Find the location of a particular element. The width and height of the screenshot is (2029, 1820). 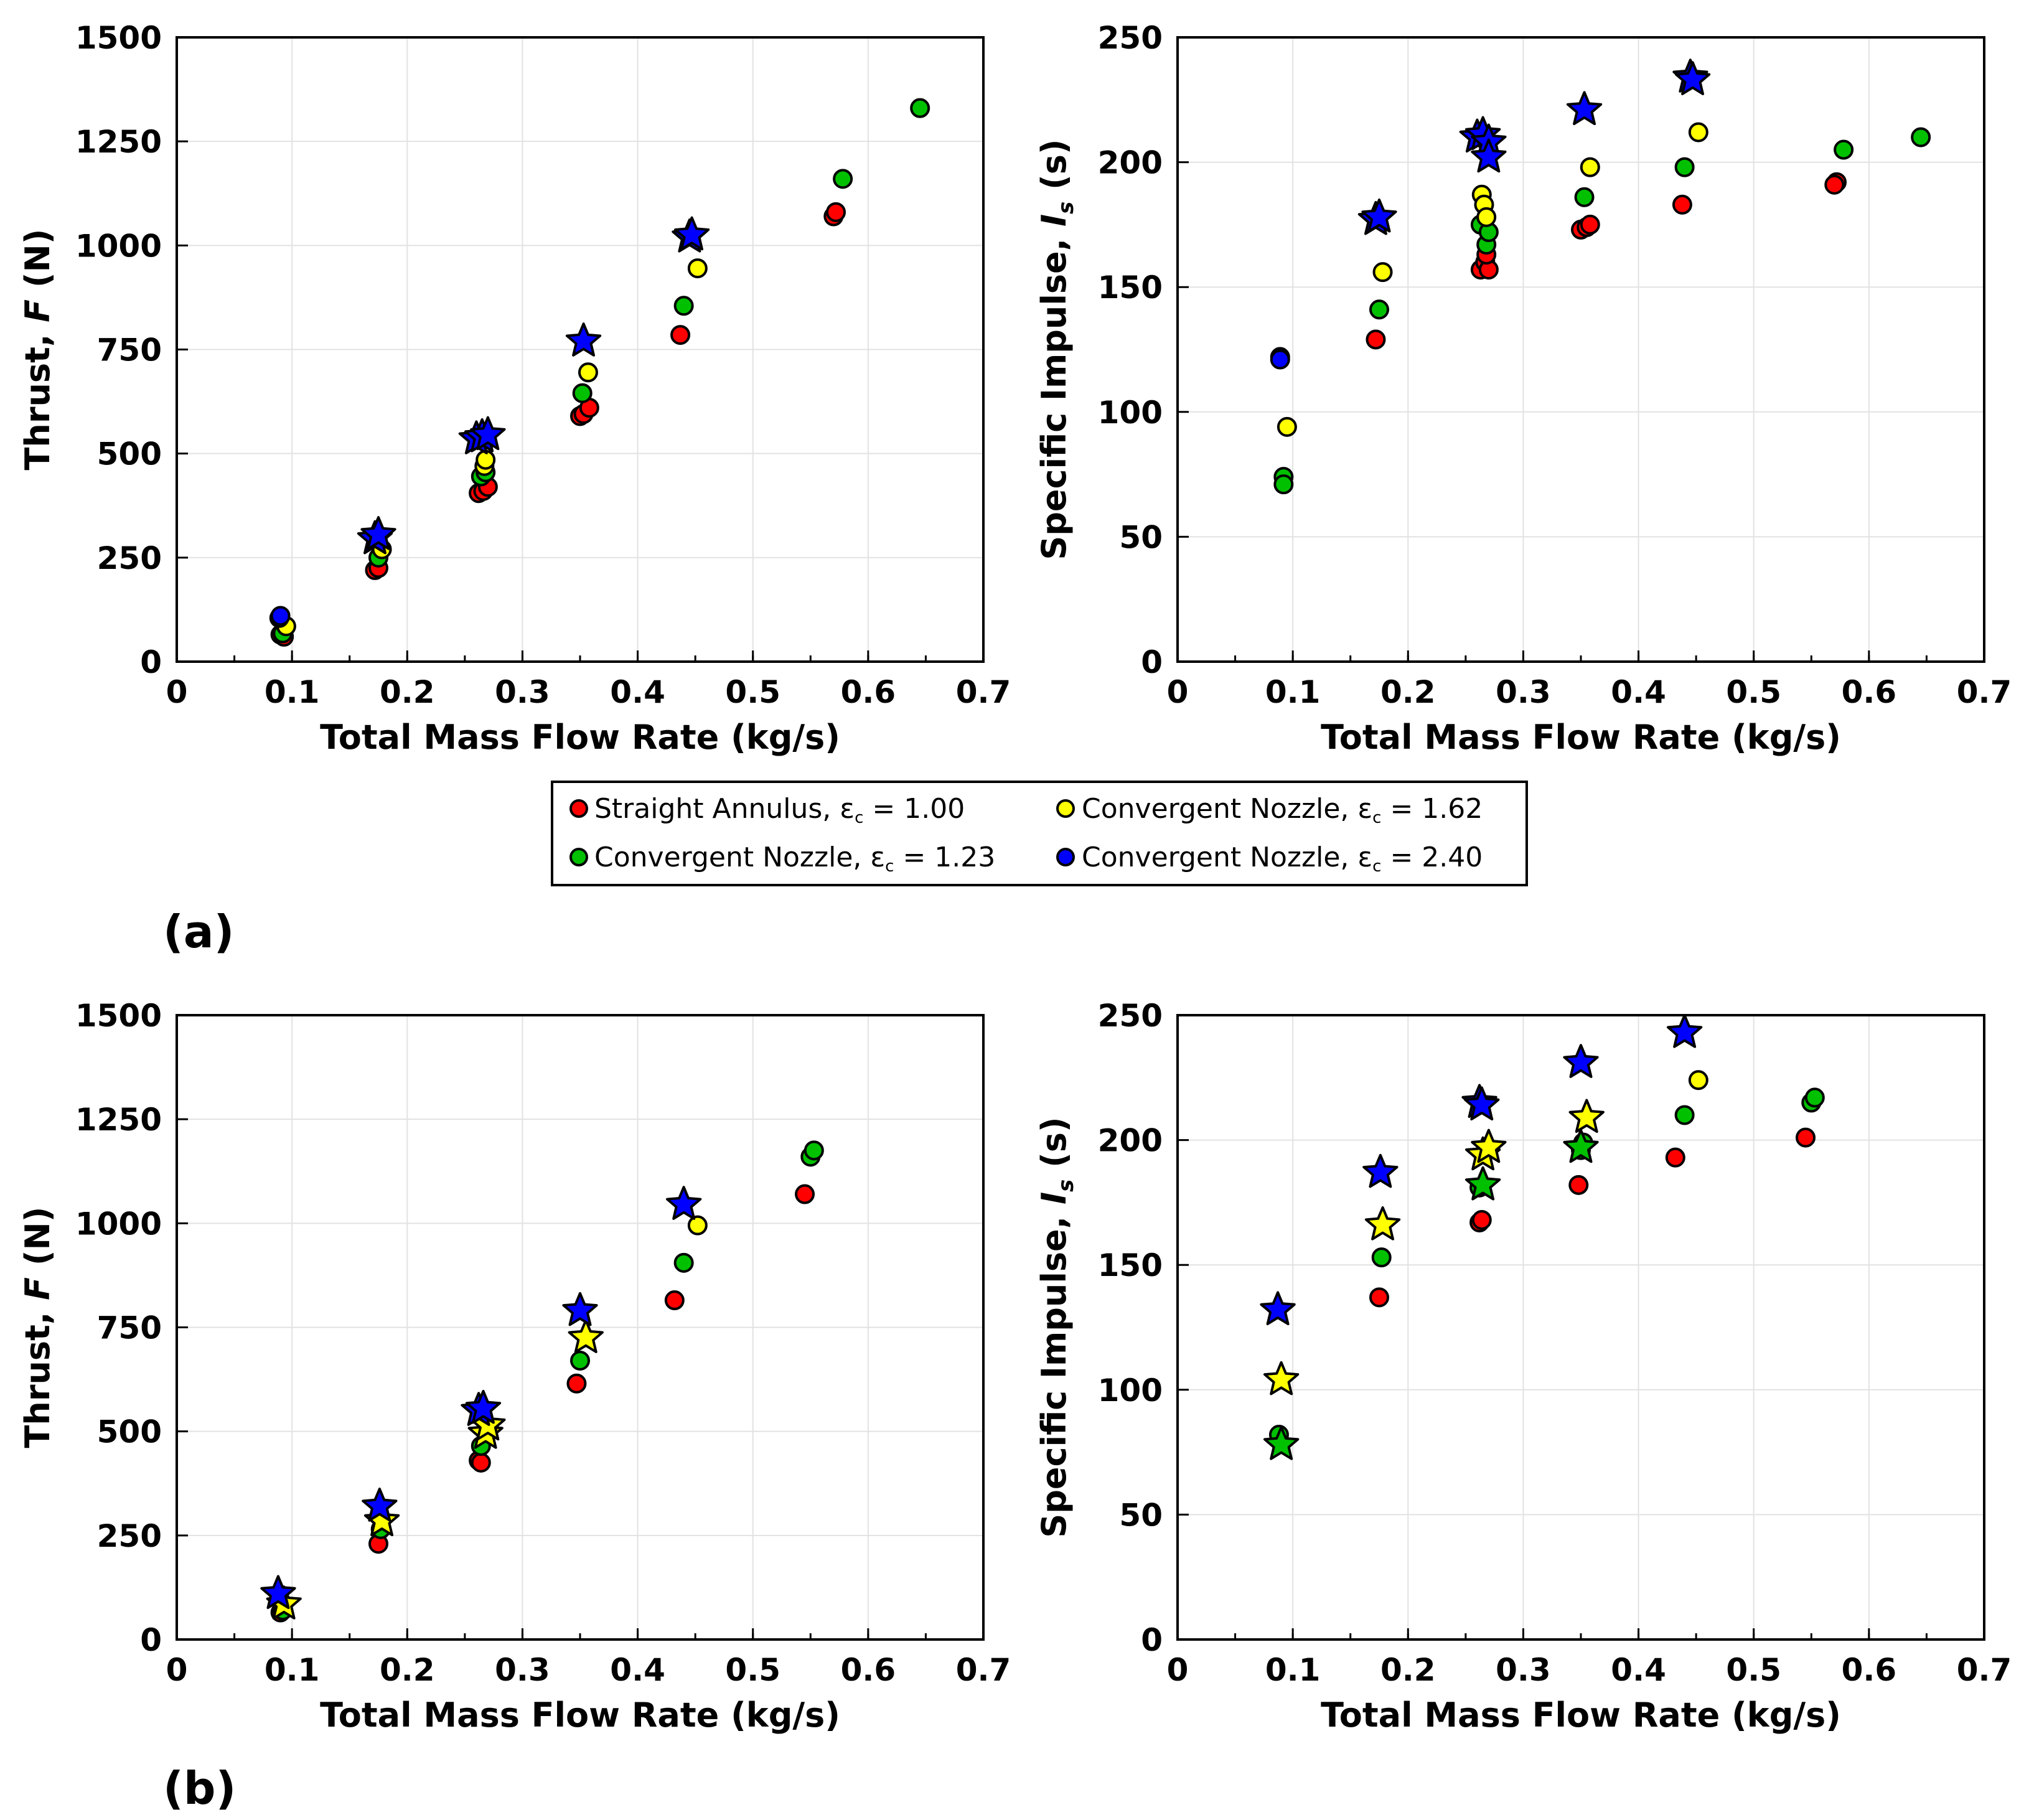

x-tick-label: 0.1 is located at coordinates (1293, 692).